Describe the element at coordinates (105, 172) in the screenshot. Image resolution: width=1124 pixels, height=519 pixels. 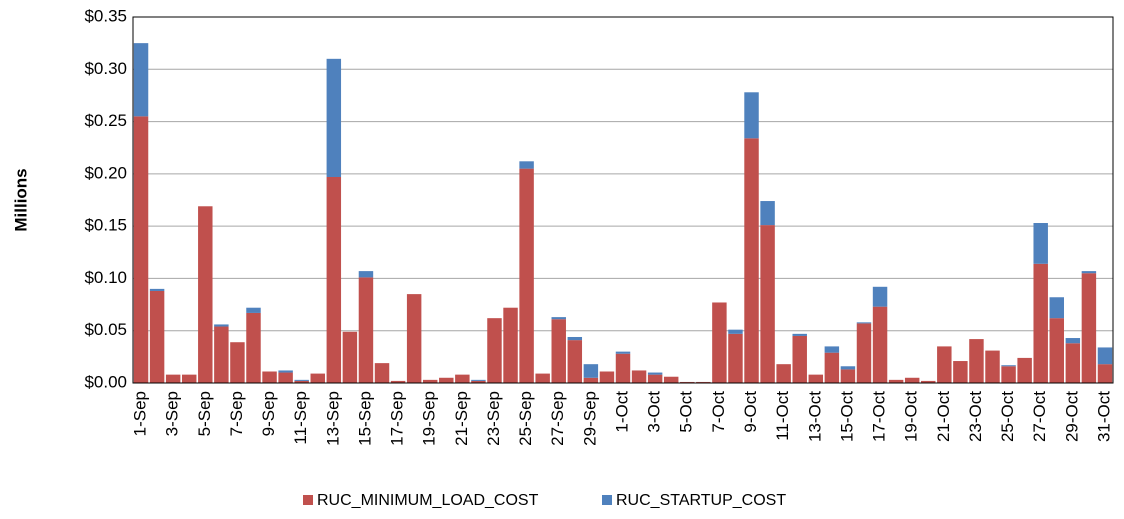
I see `y-tick-label: $0.20` at that location.